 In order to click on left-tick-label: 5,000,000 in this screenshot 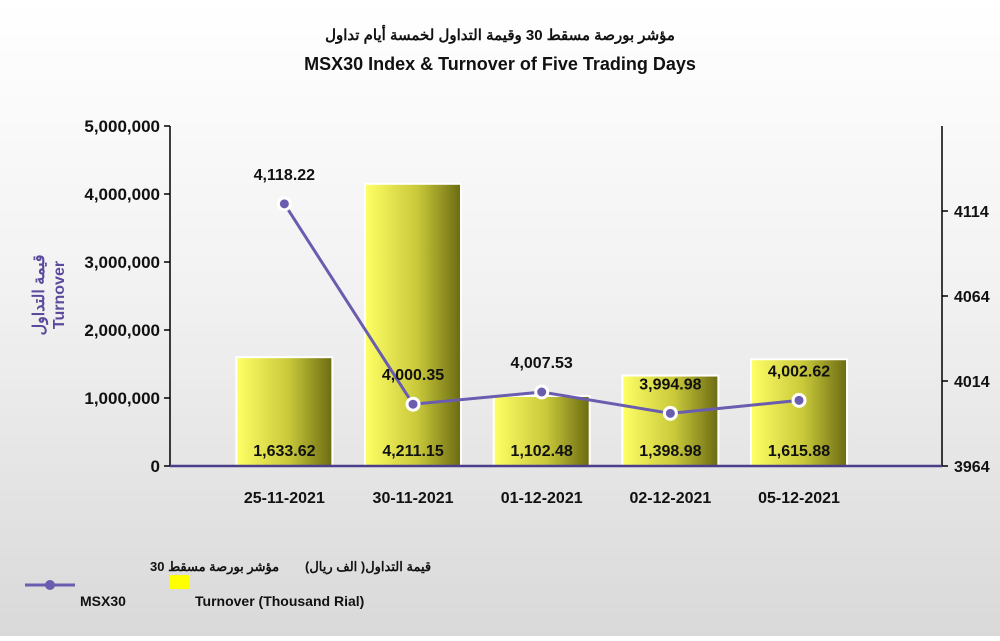, I will do `click(122, 126)`.